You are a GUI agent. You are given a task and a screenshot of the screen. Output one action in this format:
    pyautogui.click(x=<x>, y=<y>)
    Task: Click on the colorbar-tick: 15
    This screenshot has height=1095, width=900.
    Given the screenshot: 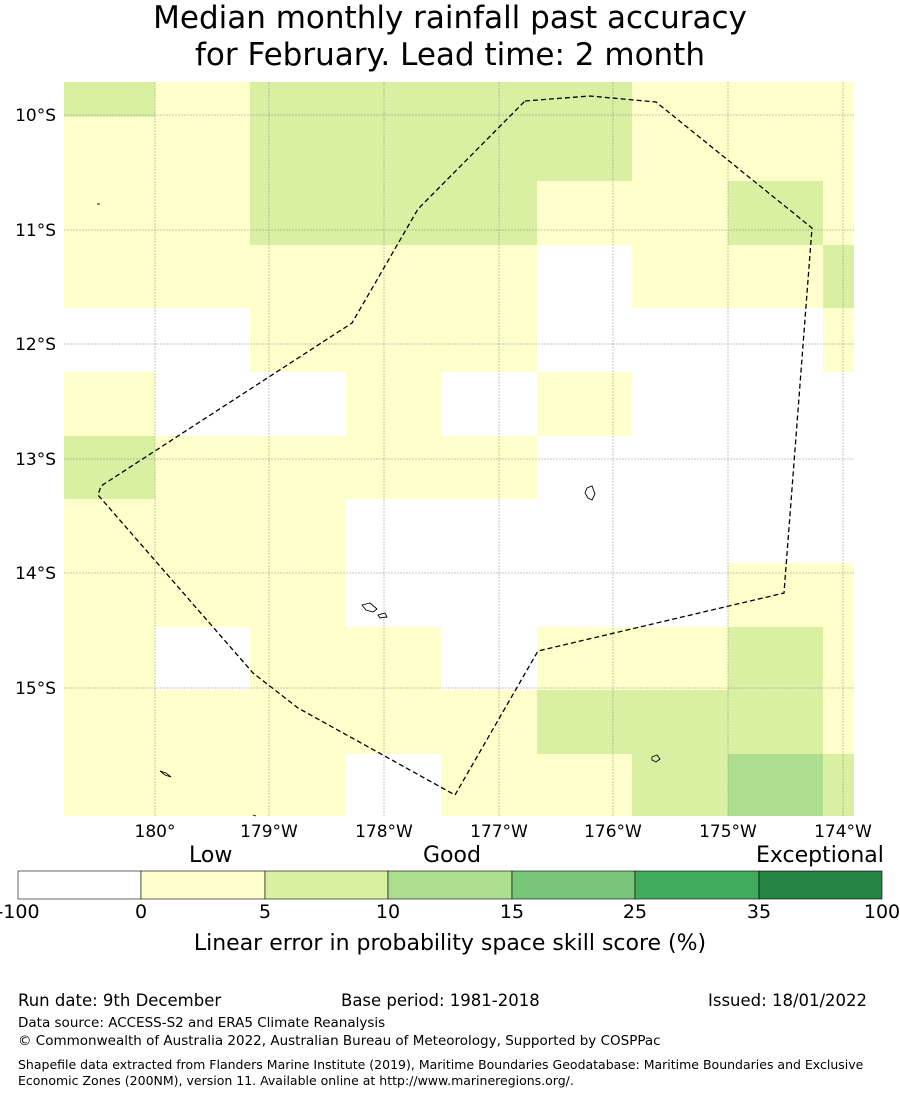 What is the action you would take?
    pyautogui.click(x=512, y=912)
    